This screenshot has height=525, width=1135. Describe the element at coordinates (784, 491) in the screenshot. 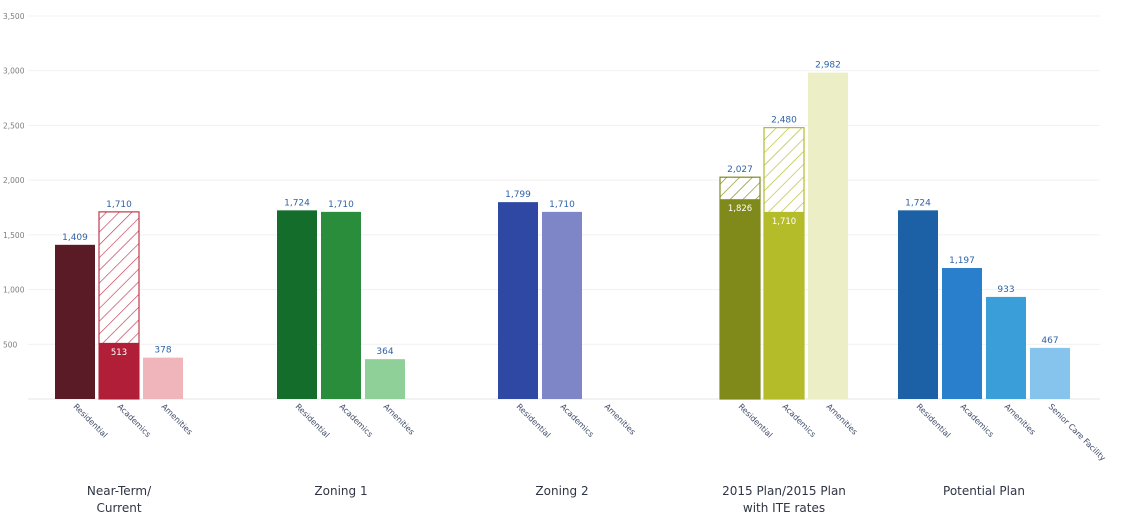

I see `group-label: 2015 Plan/2015 Plan` at that location.